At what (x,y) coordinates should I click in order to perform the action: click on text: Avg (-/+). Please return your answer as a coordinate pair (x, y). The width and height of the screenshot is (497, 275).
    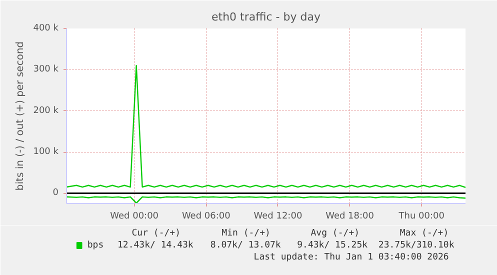
    Looking at the image, I should click on (335, 233).